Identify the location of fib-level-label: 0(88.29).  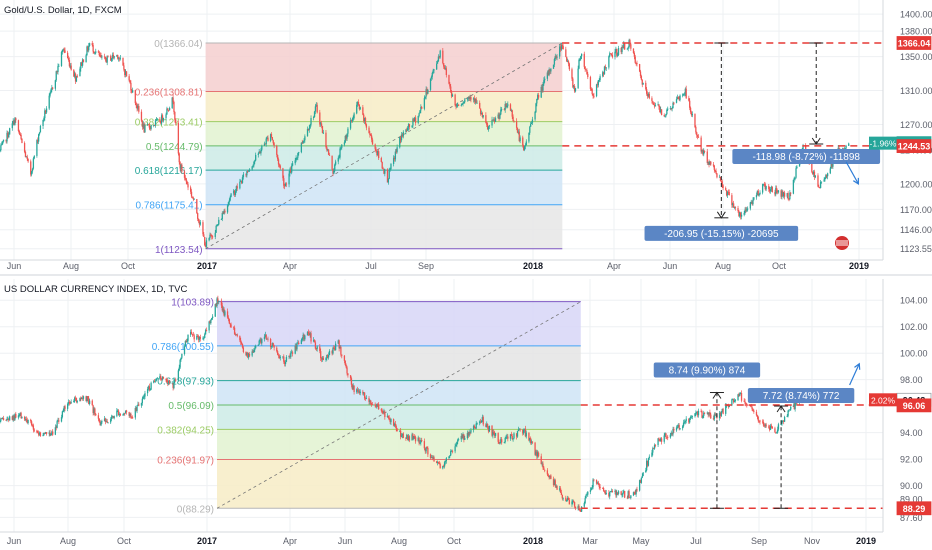
(195, 509).